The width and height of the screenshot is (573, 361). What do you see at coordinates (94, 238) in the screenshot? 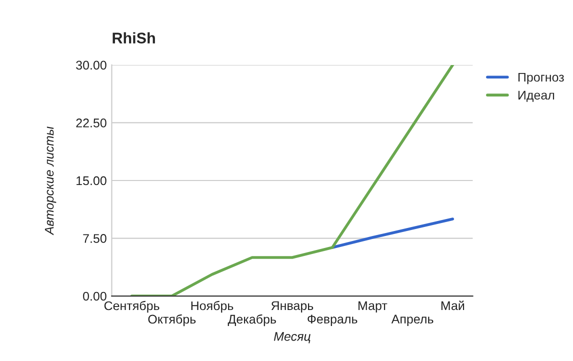
I see `y-tick-label: 7.50` at bounding box center [94, 238].